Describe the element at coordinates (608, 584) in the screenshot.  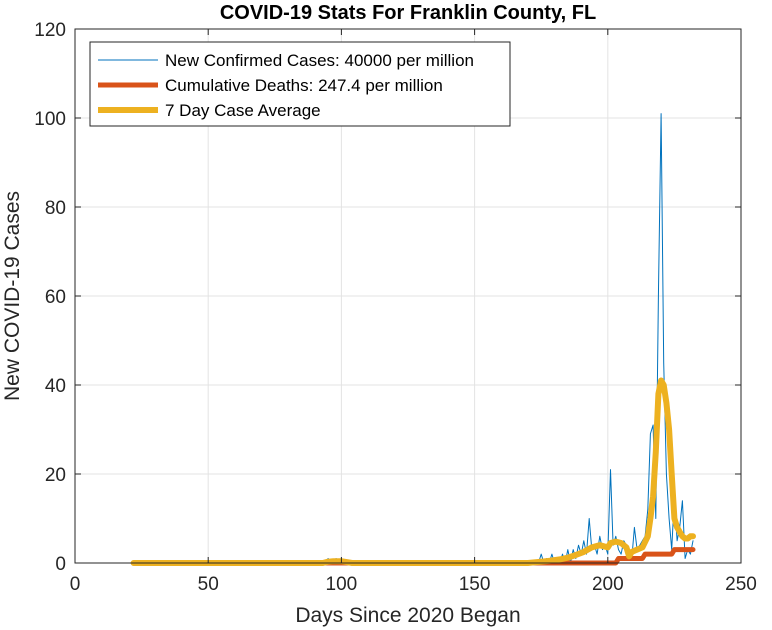
I see `x-tick-label: 200` at that location.